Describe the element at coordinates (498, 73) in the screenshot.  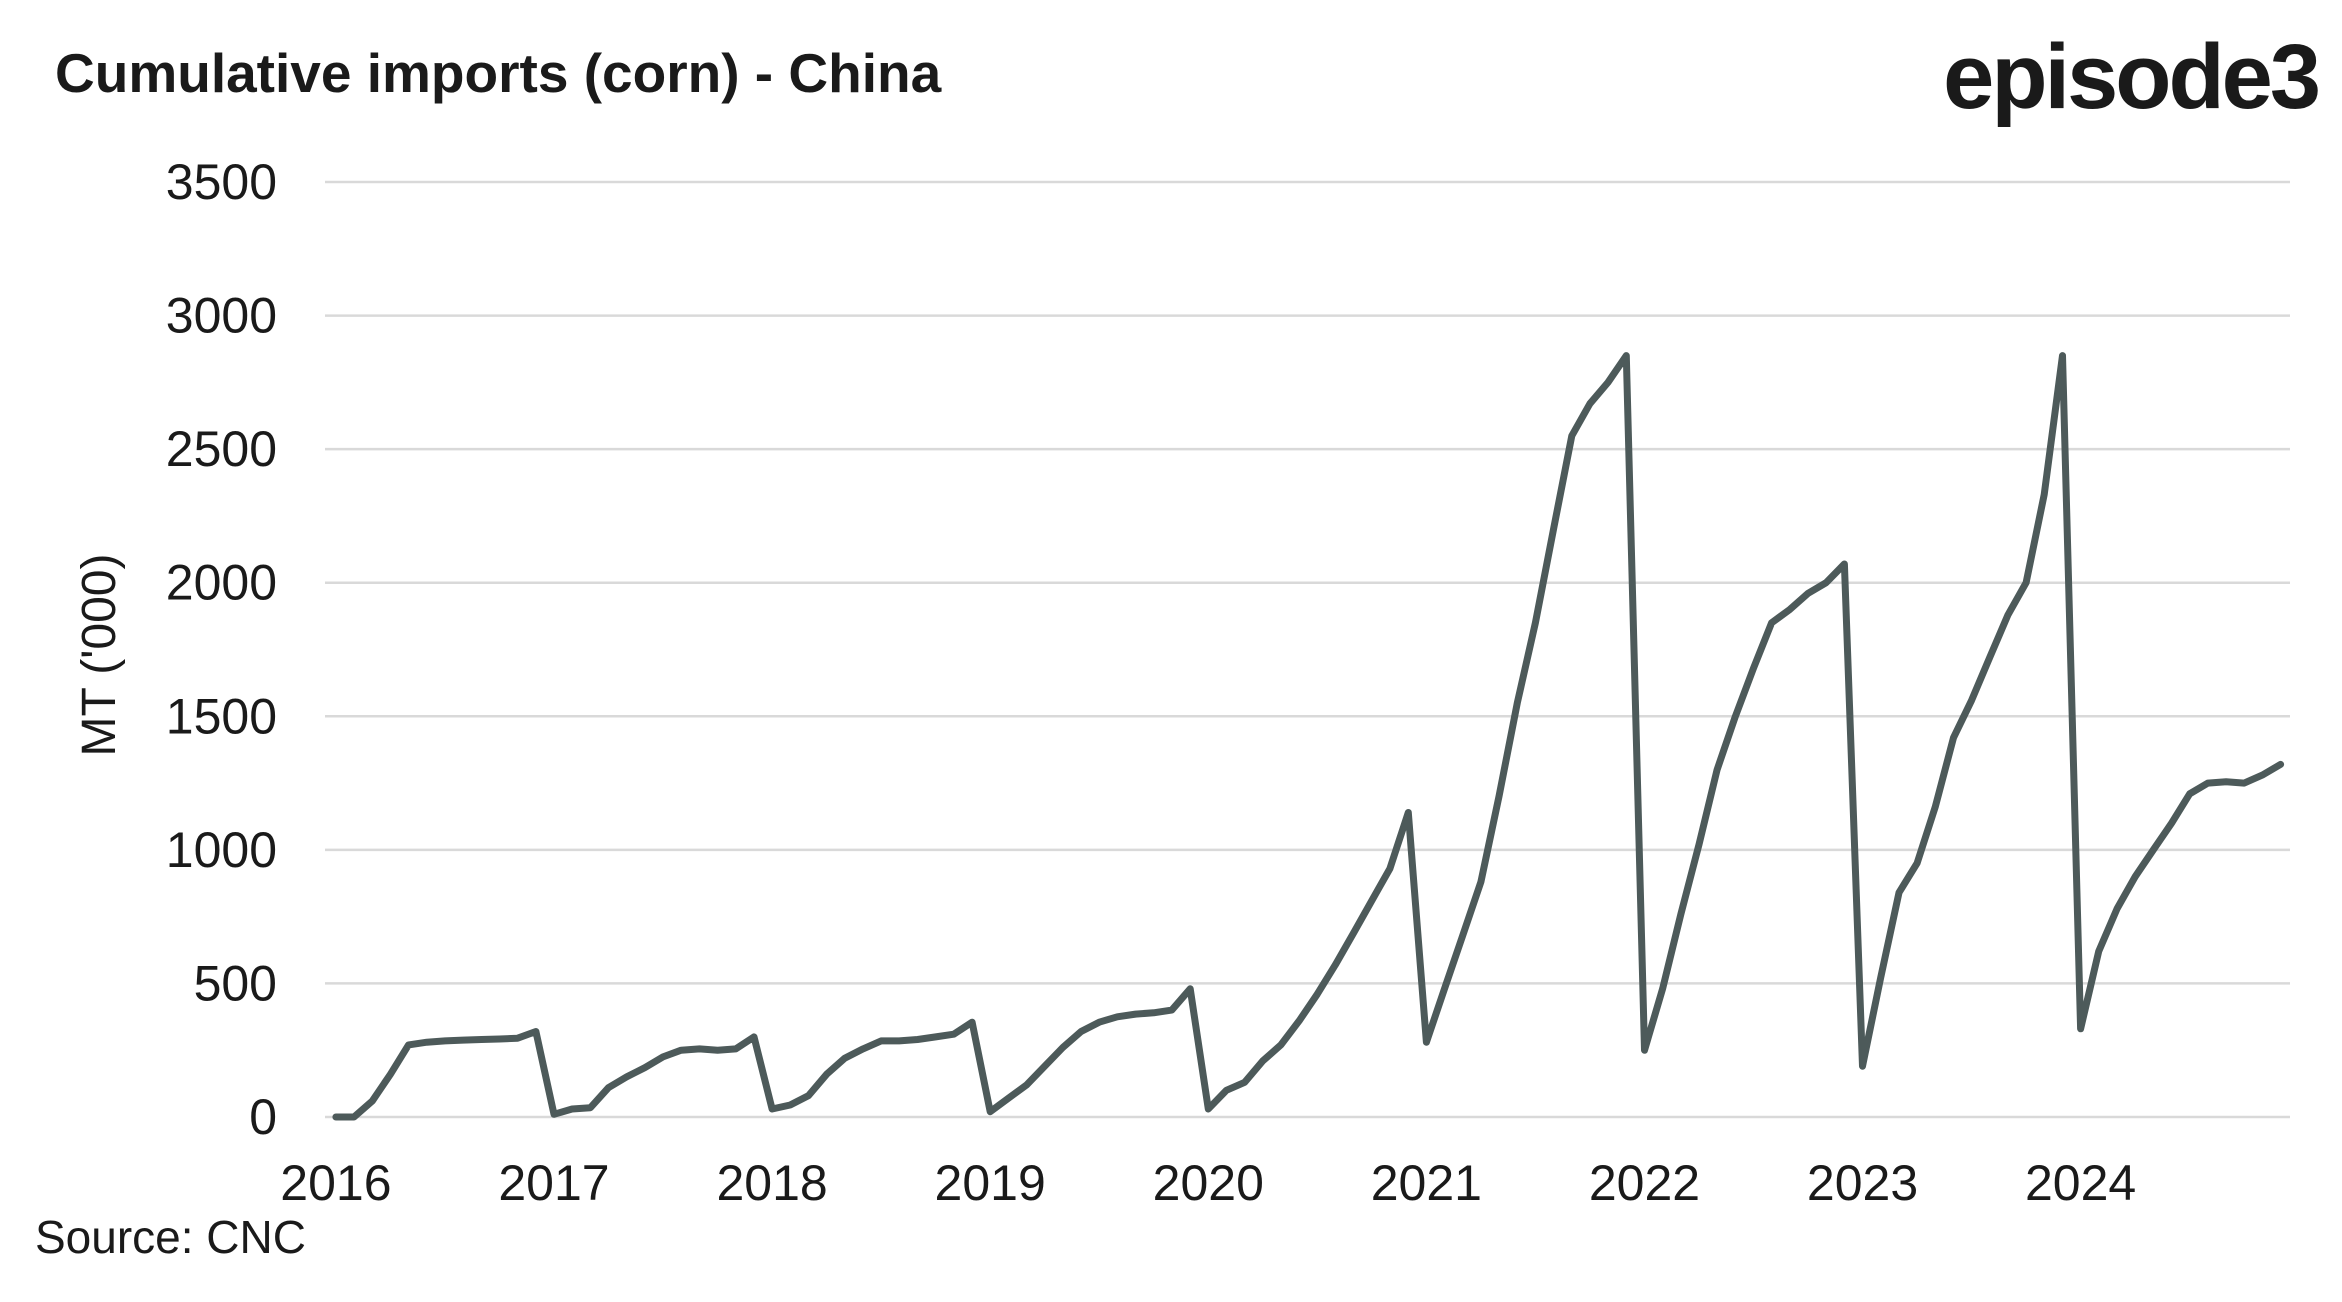
I see `chart-title: Cumulative imports (corn) - China` at that location.